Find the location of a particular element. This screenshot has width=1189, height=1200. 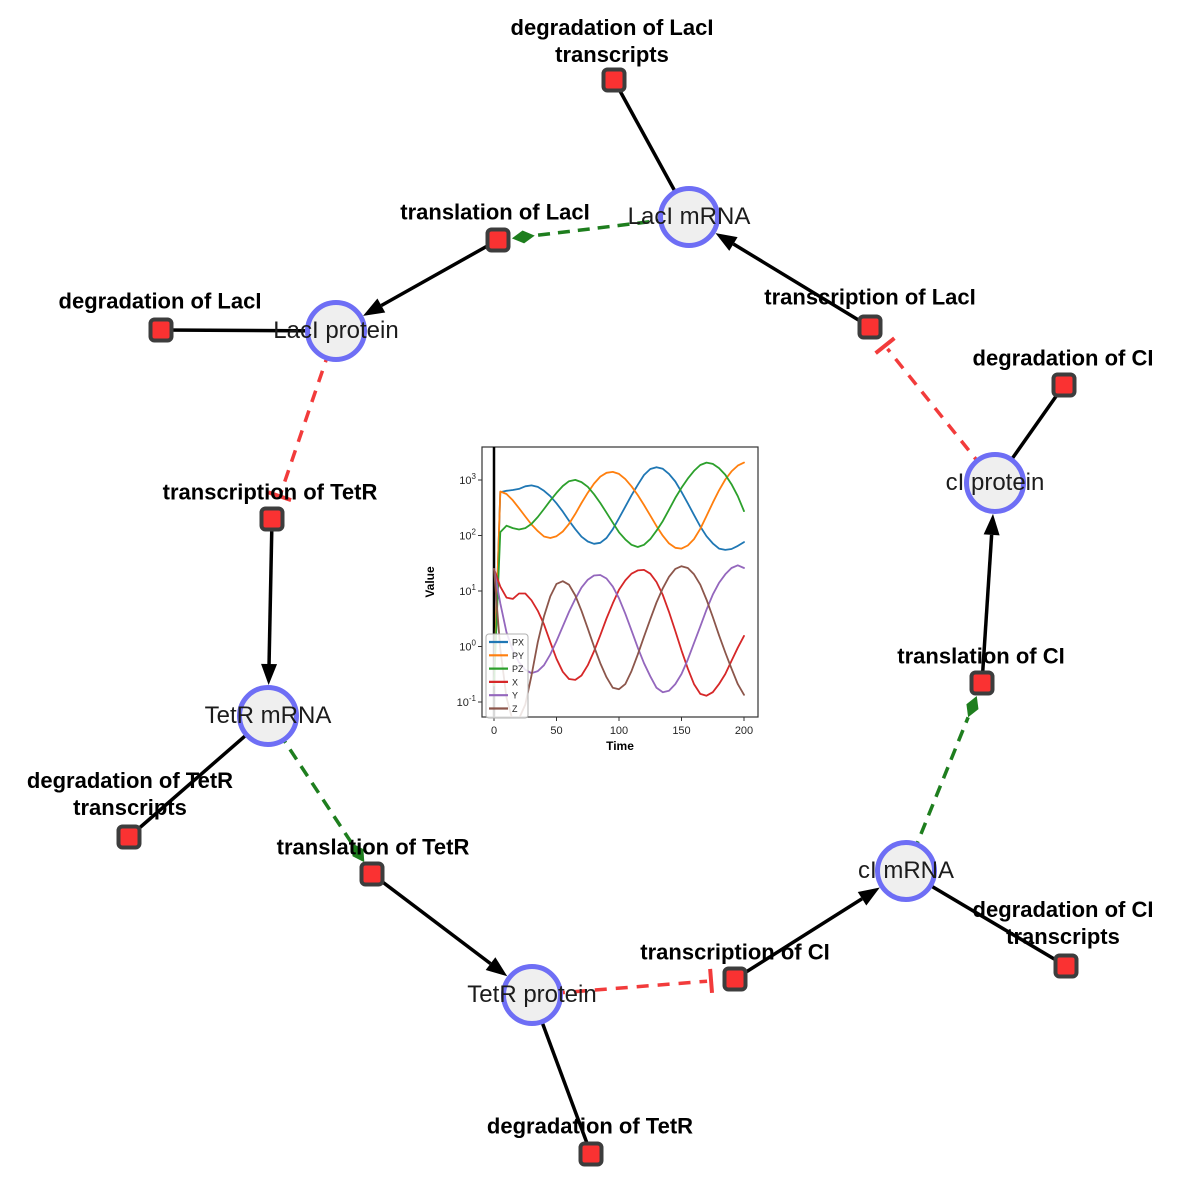

reaction-label-txn_tetr: transcription of TetR is located at coordinates (270, 492).